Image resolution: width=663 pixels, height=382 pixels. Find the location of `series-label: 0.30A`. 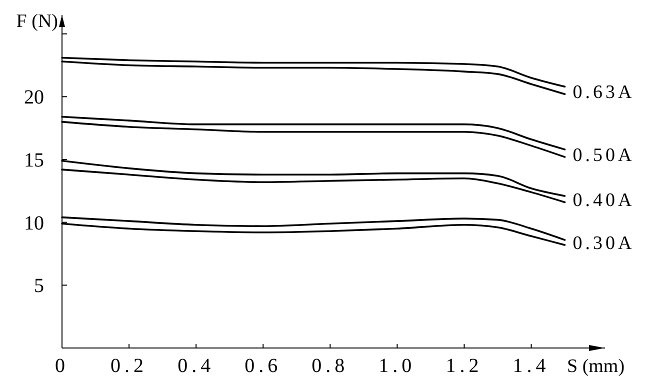

series-label: 0.30A is located at coordinates (603, 243).